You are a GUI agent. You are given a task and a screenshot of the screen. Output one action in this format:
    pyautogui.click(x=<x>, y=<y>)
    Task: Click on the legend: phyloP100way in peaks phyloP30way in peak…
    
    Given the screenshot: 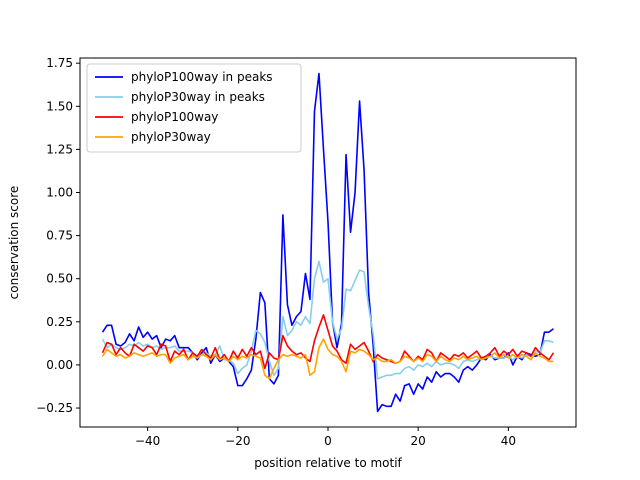 What is the action you would take?
    pyautogui.click(x=194, y=108)
    